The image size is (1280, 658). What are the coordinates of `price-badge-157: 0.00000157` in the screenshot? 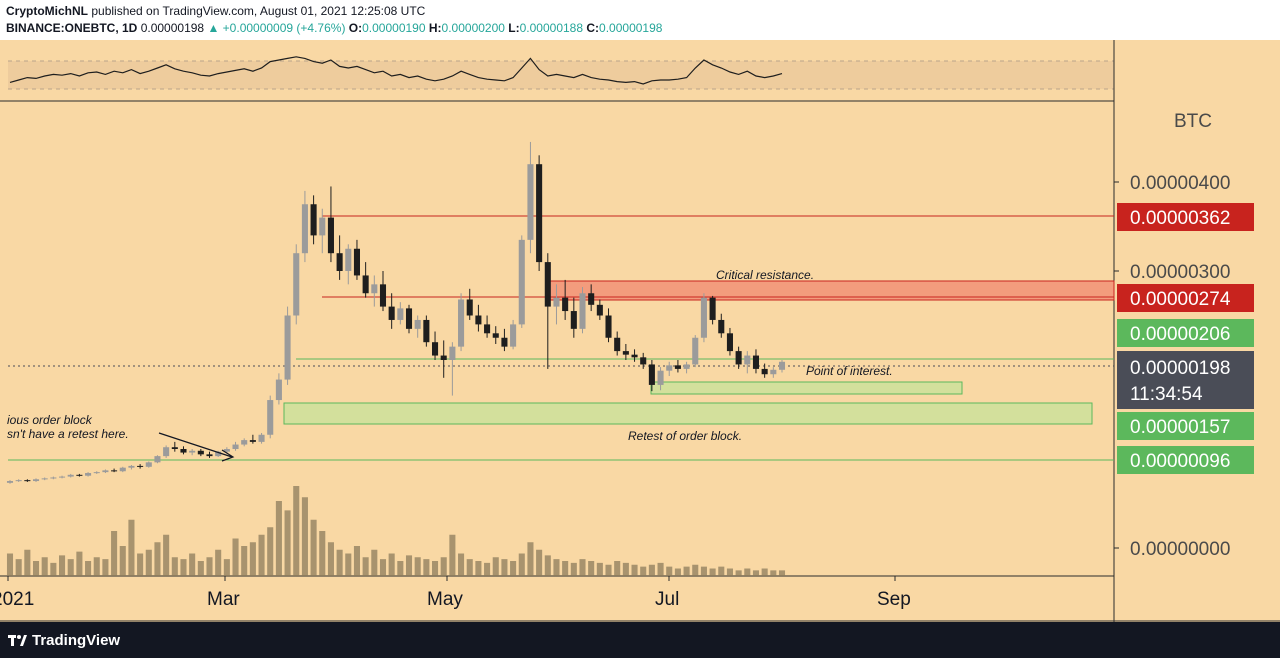 It's located at (1185, 426).